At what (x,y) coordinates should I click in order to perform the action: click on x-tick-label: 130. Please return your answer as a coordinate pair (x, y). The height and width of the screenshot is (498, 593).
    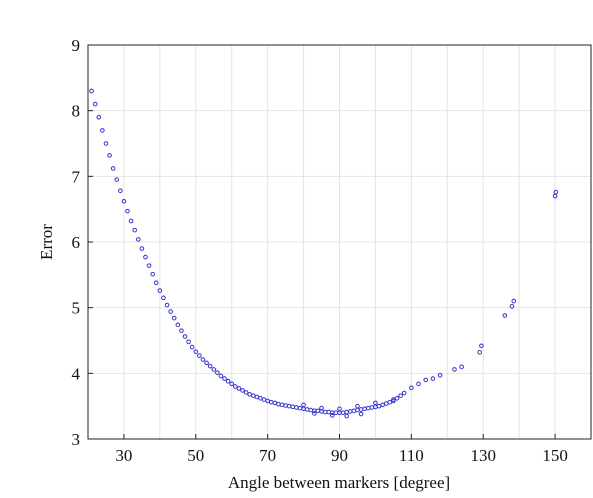
    Looking at the image, I should click on (483, 455).